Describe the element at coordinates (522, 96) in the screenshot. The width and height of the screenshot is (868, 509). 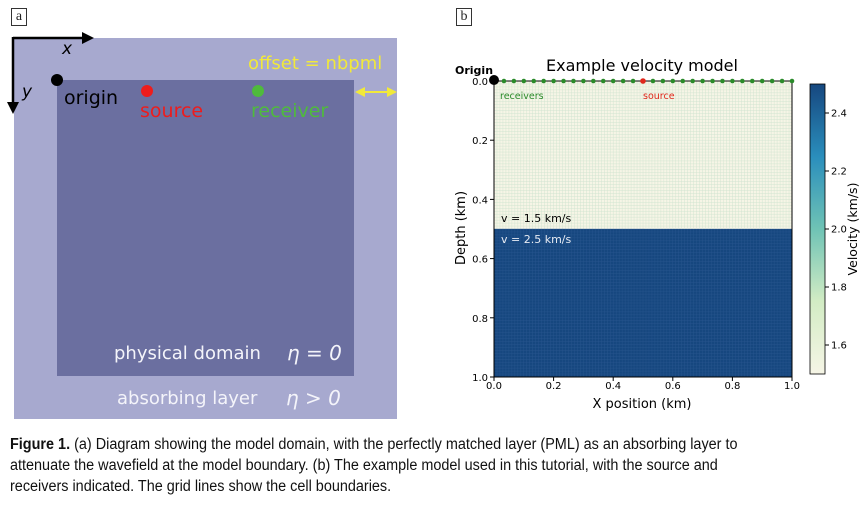
I see `receivers-label: receivers` at that location.